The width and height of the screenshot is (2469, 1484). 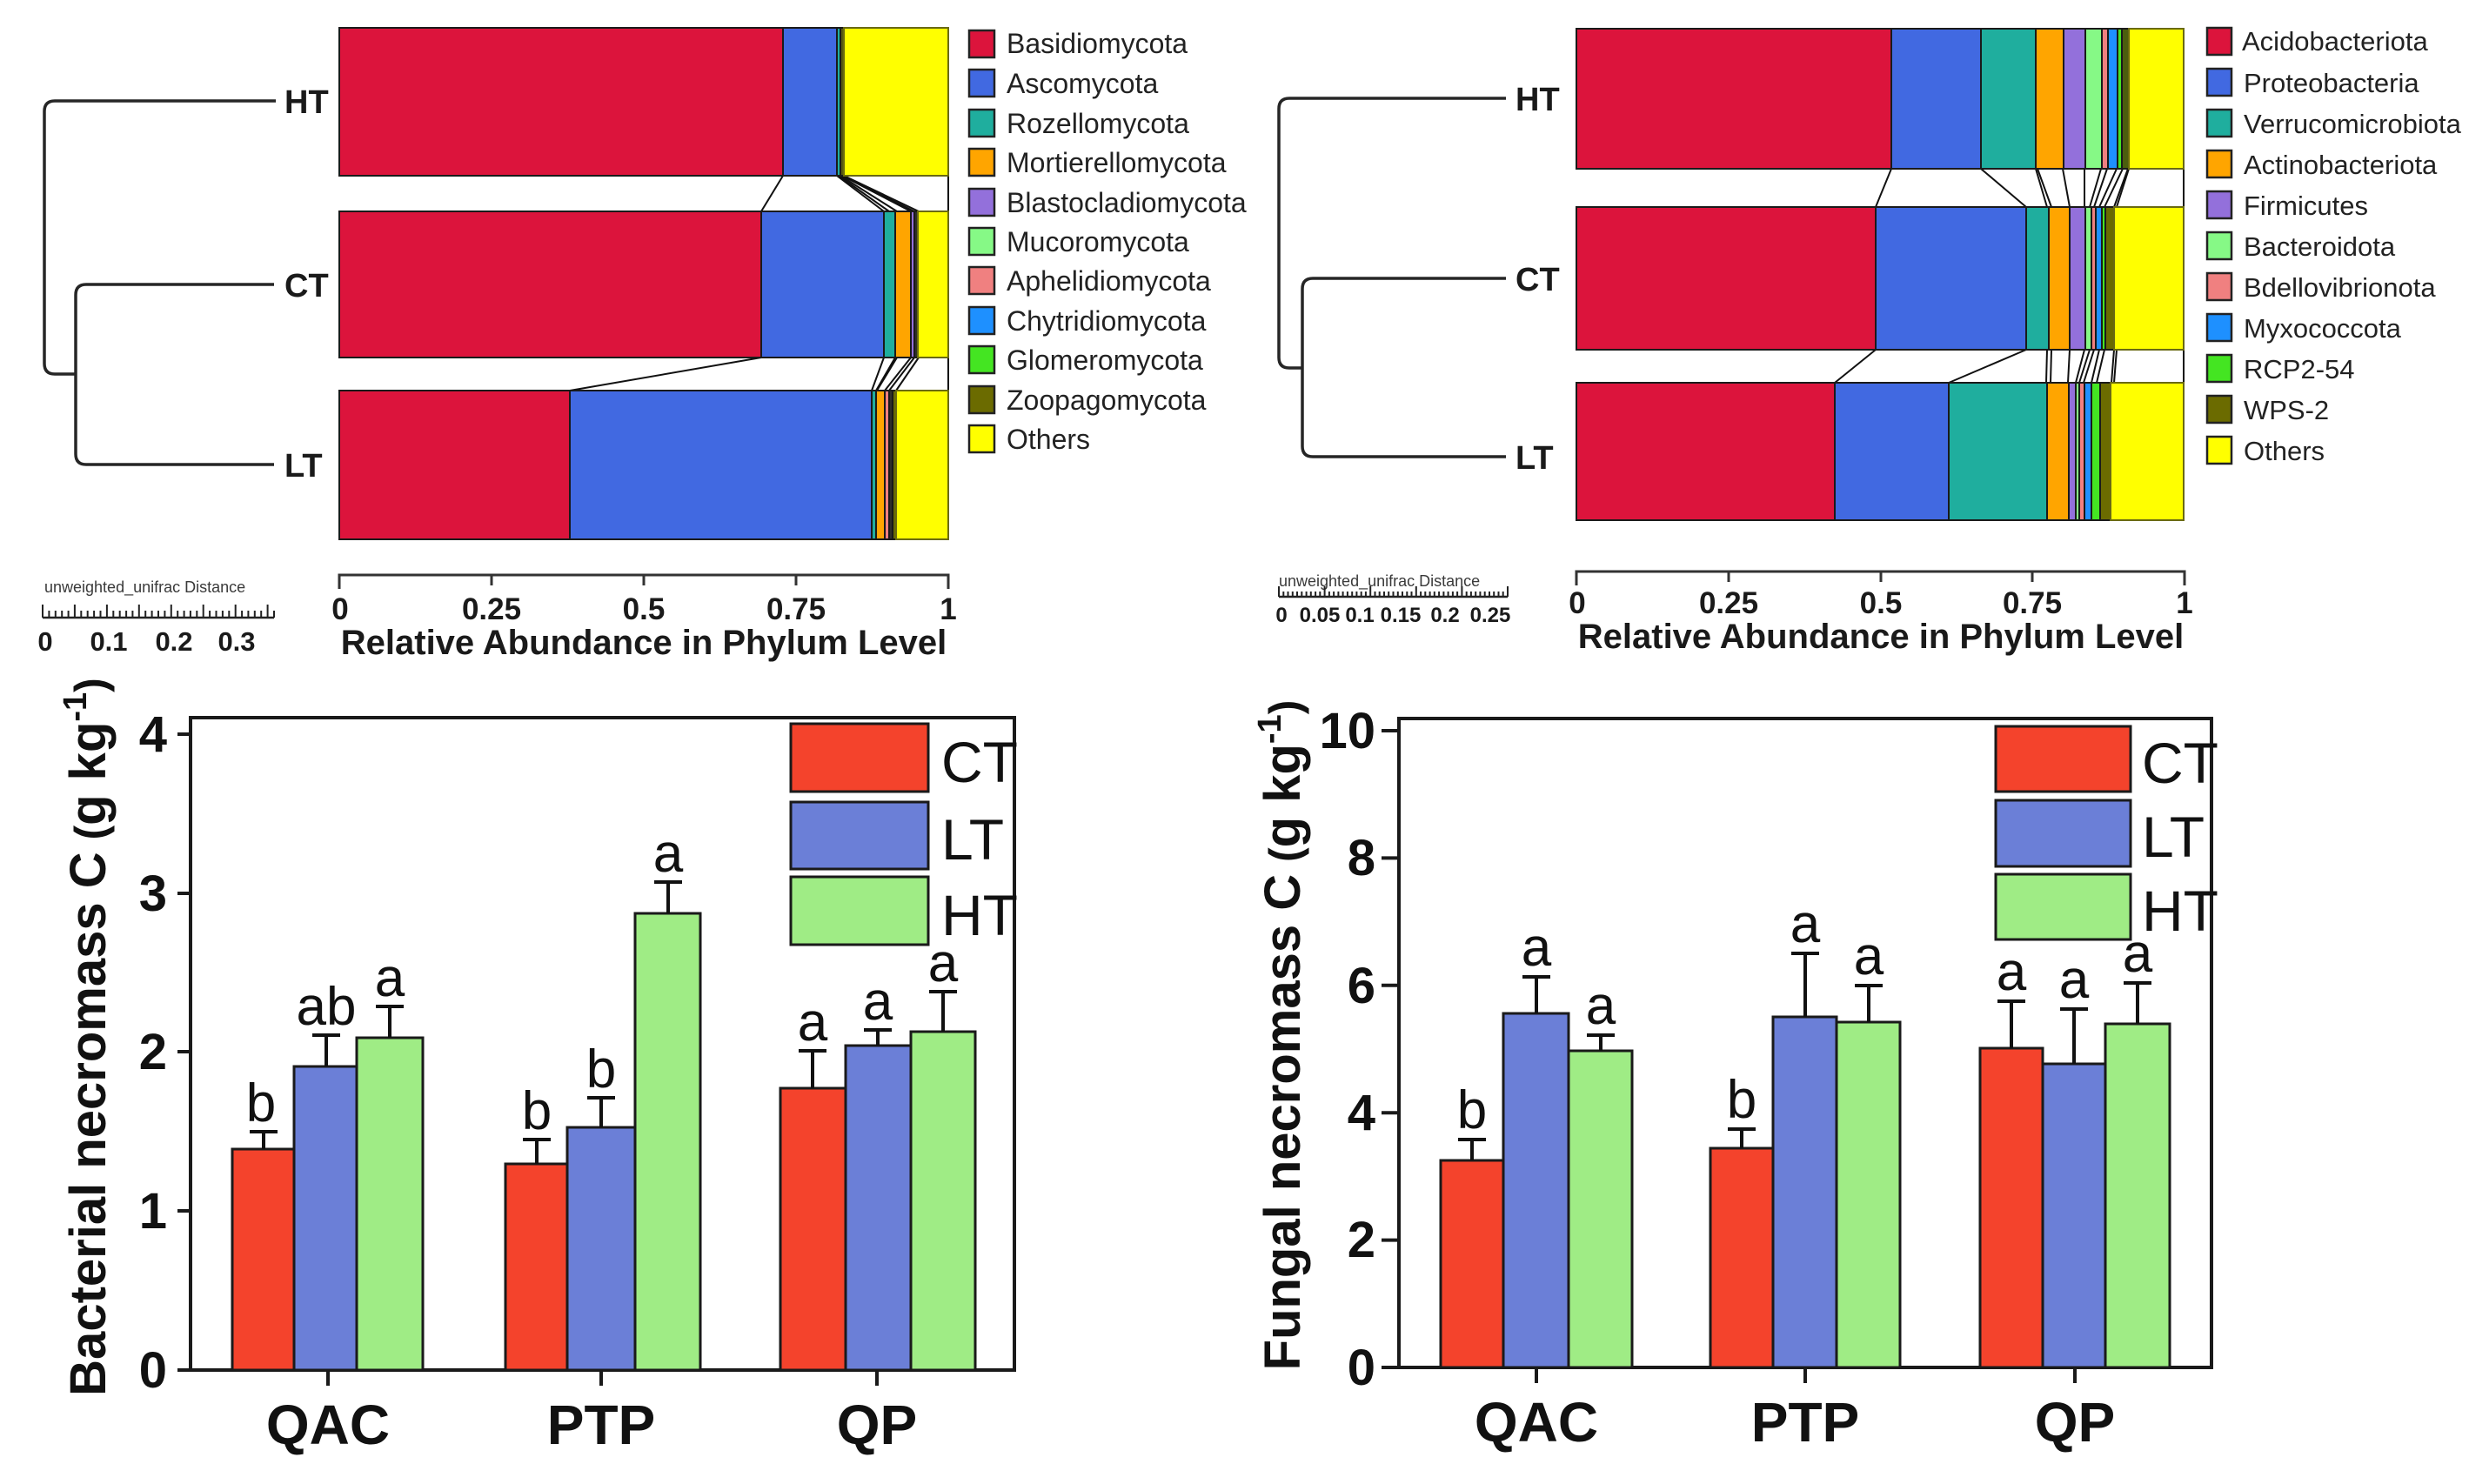 I want to click on svg-text: Fungal necromass C (g kg-1), so click(x=1281, y=1035).